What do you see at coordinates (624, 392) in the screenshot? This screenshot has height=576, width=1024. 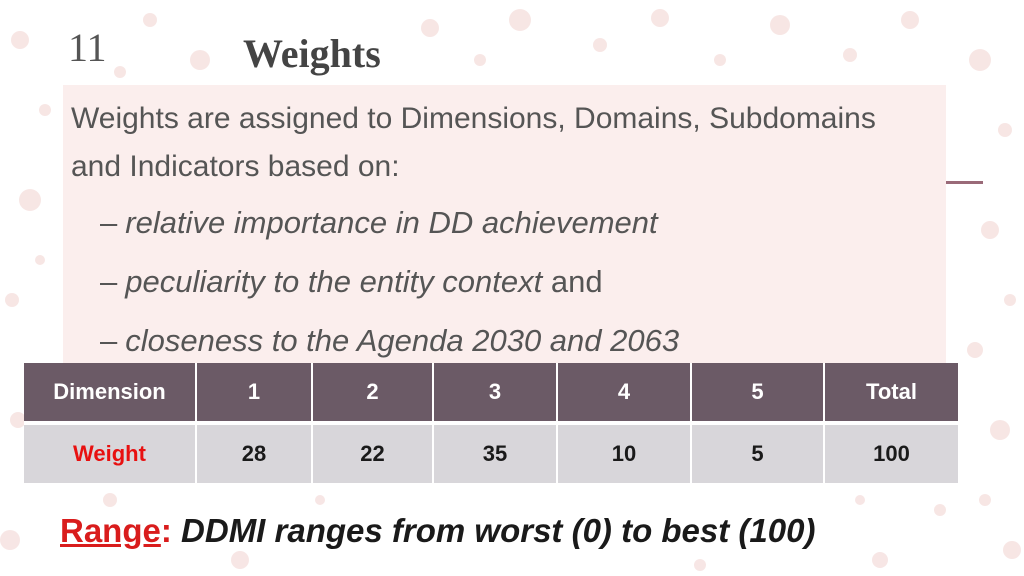 I see `header-cell: 4` at bounding box center [624, 392].